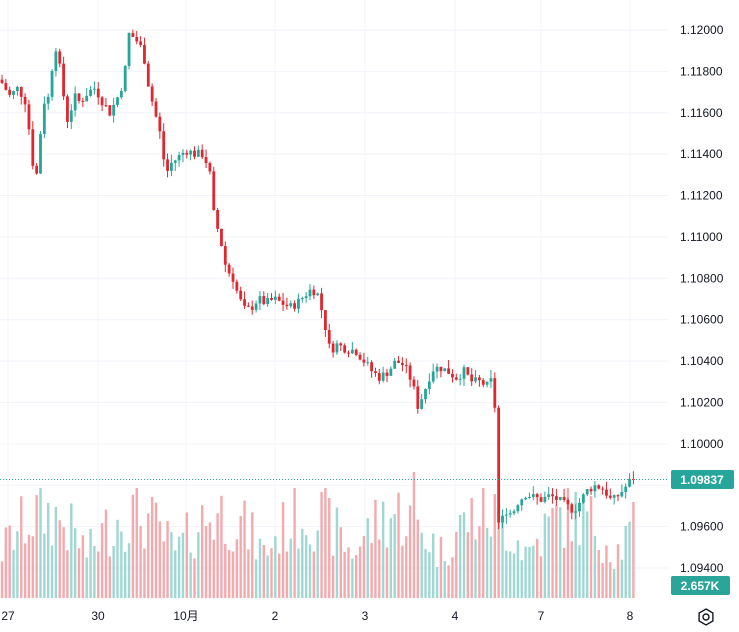 This screenshot has height=632, width=739. What do you see at coordinates (700, 586) in the screenshot?
I see `last-volume-label: 2.657K` at bounding box center [700, 586].